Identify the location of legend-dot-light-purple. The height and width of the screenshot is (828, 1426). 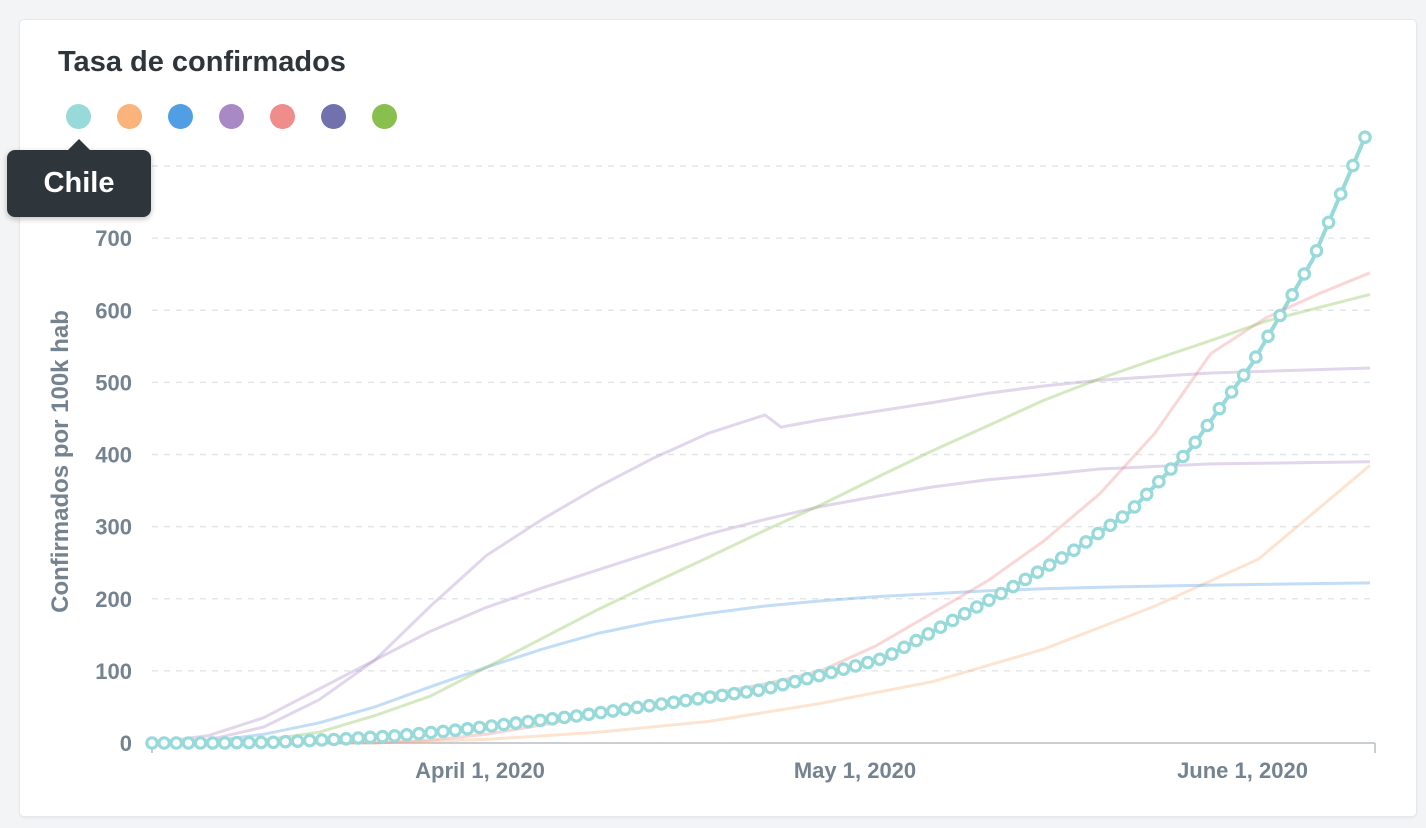
(231, 116).